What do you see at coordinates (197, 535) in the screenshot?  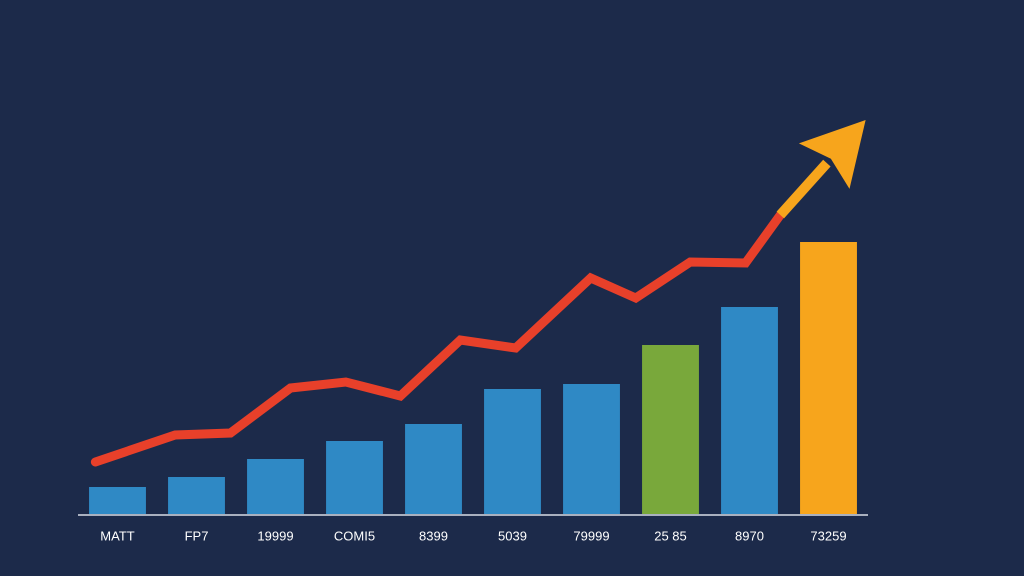 I see `x-tick-label: FP7` at bounding box center [197, 535].